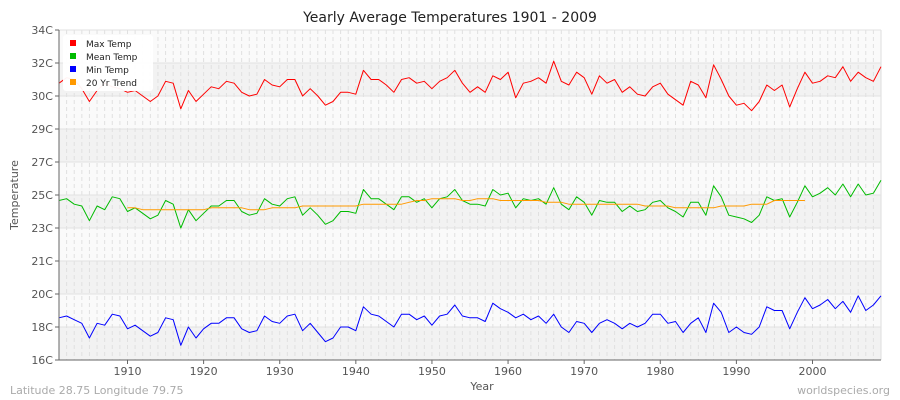  I want to click on source-label: worldspecies.org, so click(843, 390).